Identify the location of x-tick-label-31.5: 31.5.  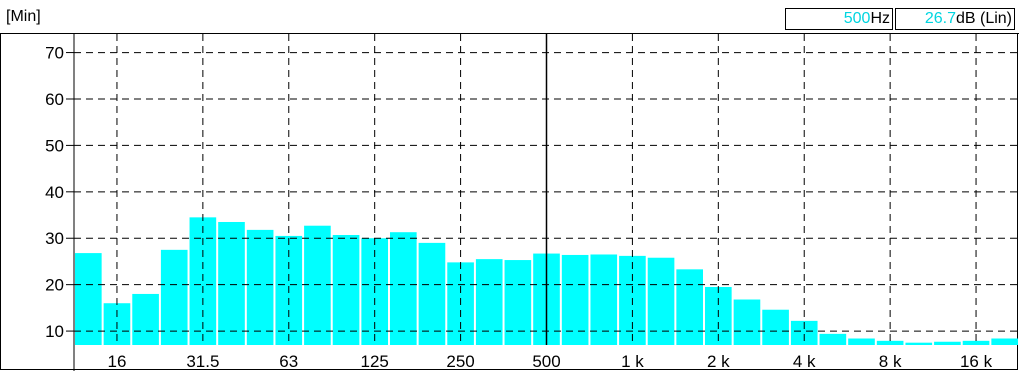
(202, 361).